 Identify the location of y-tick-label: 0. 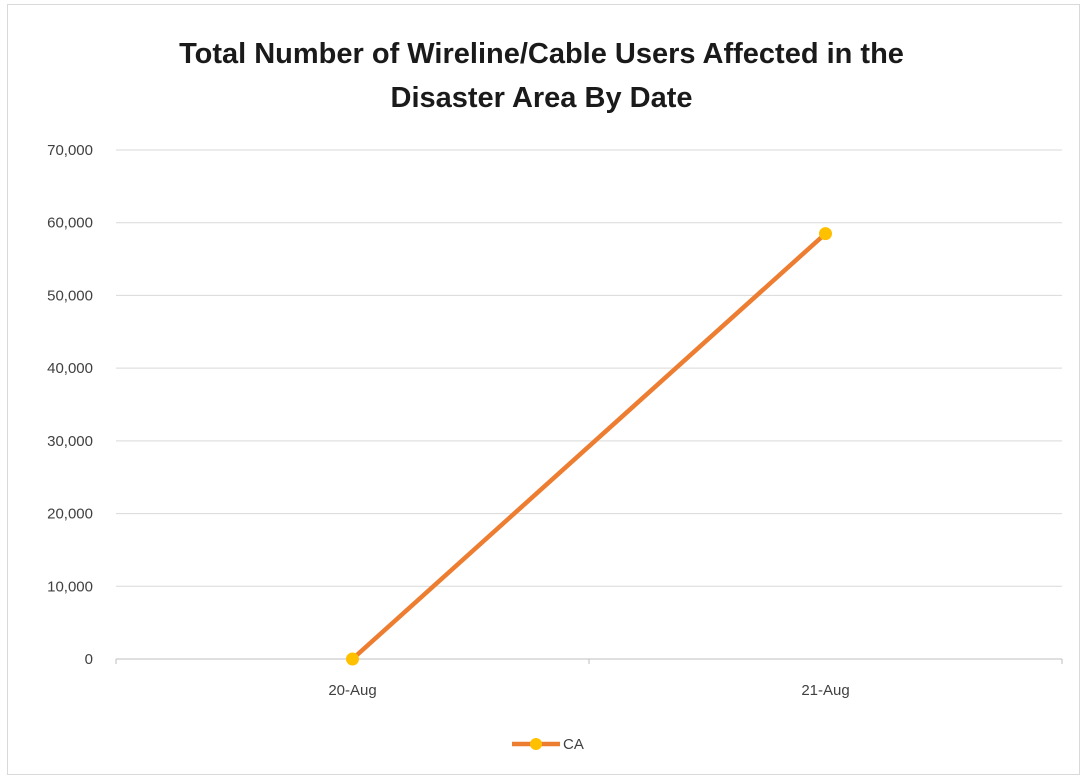
(89, 659).